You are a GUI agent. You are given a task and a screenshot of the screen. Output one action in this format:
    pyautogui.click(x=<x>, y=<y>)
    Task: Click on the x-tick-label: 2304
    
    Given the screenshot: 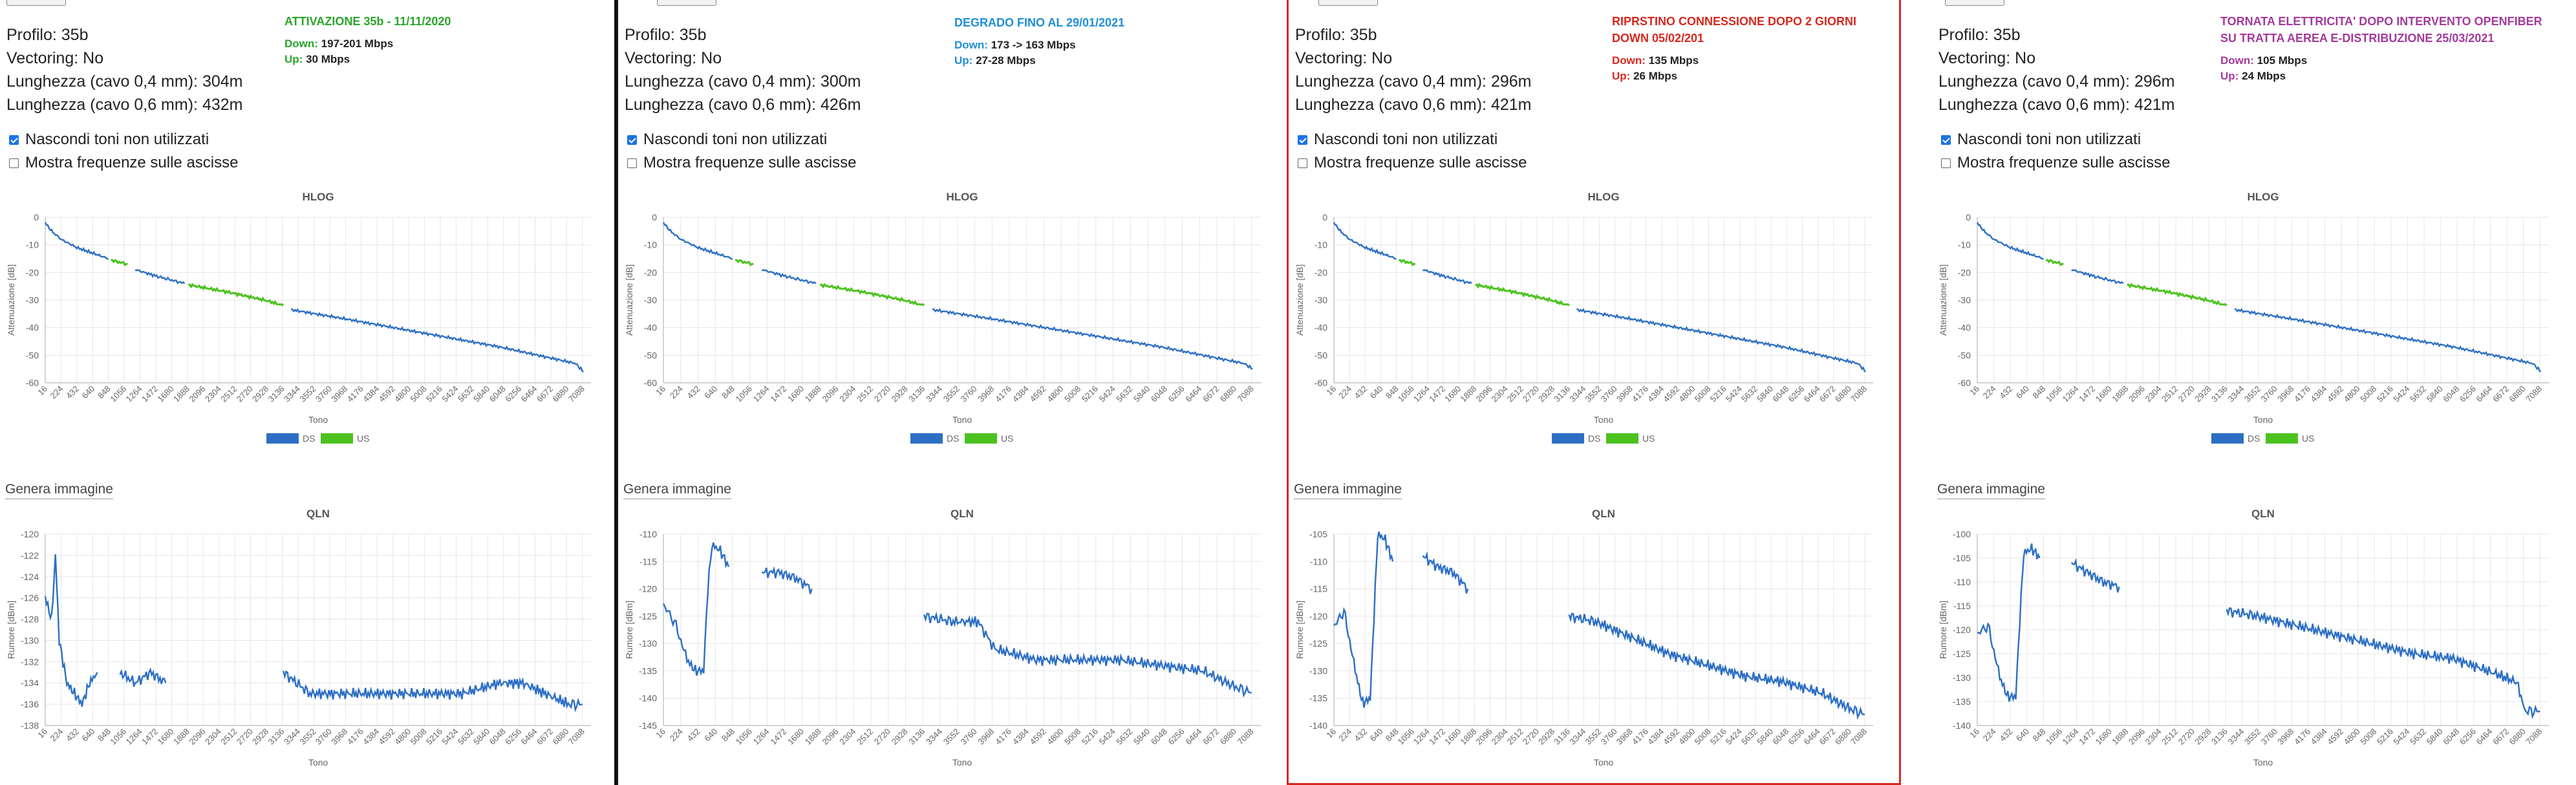 What is the action you would take?
    pyautogui.click(x=847, y=737)
    